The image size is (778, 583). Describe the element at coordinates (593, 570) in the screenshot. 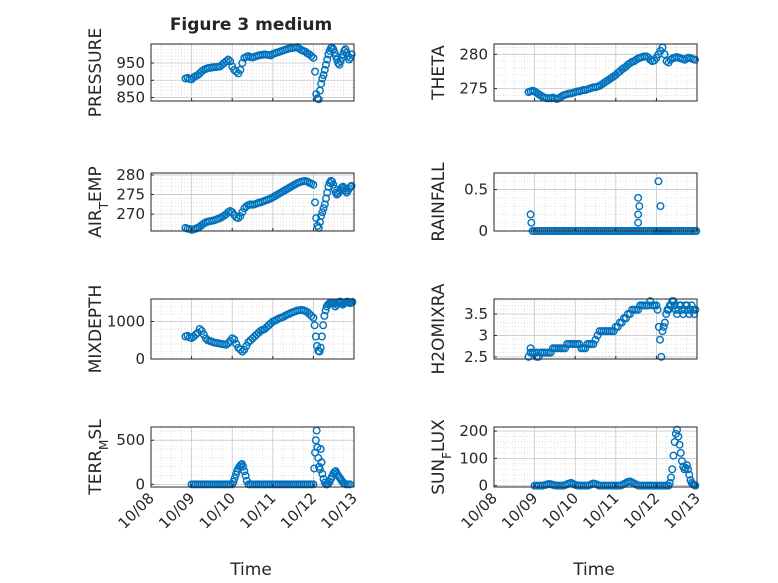

I see `x-axis-label-right: Time` at that location.